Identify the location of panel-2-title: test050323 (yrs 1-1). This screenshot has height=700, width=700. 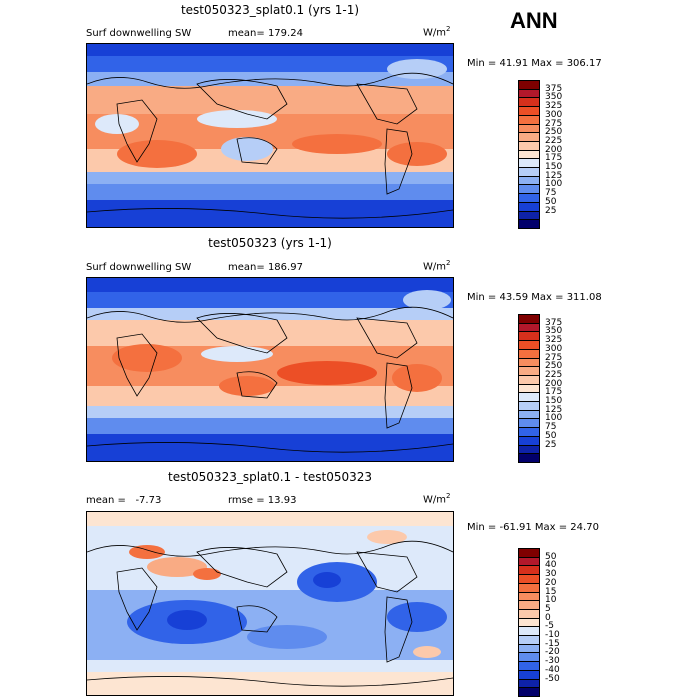
(270, 243).